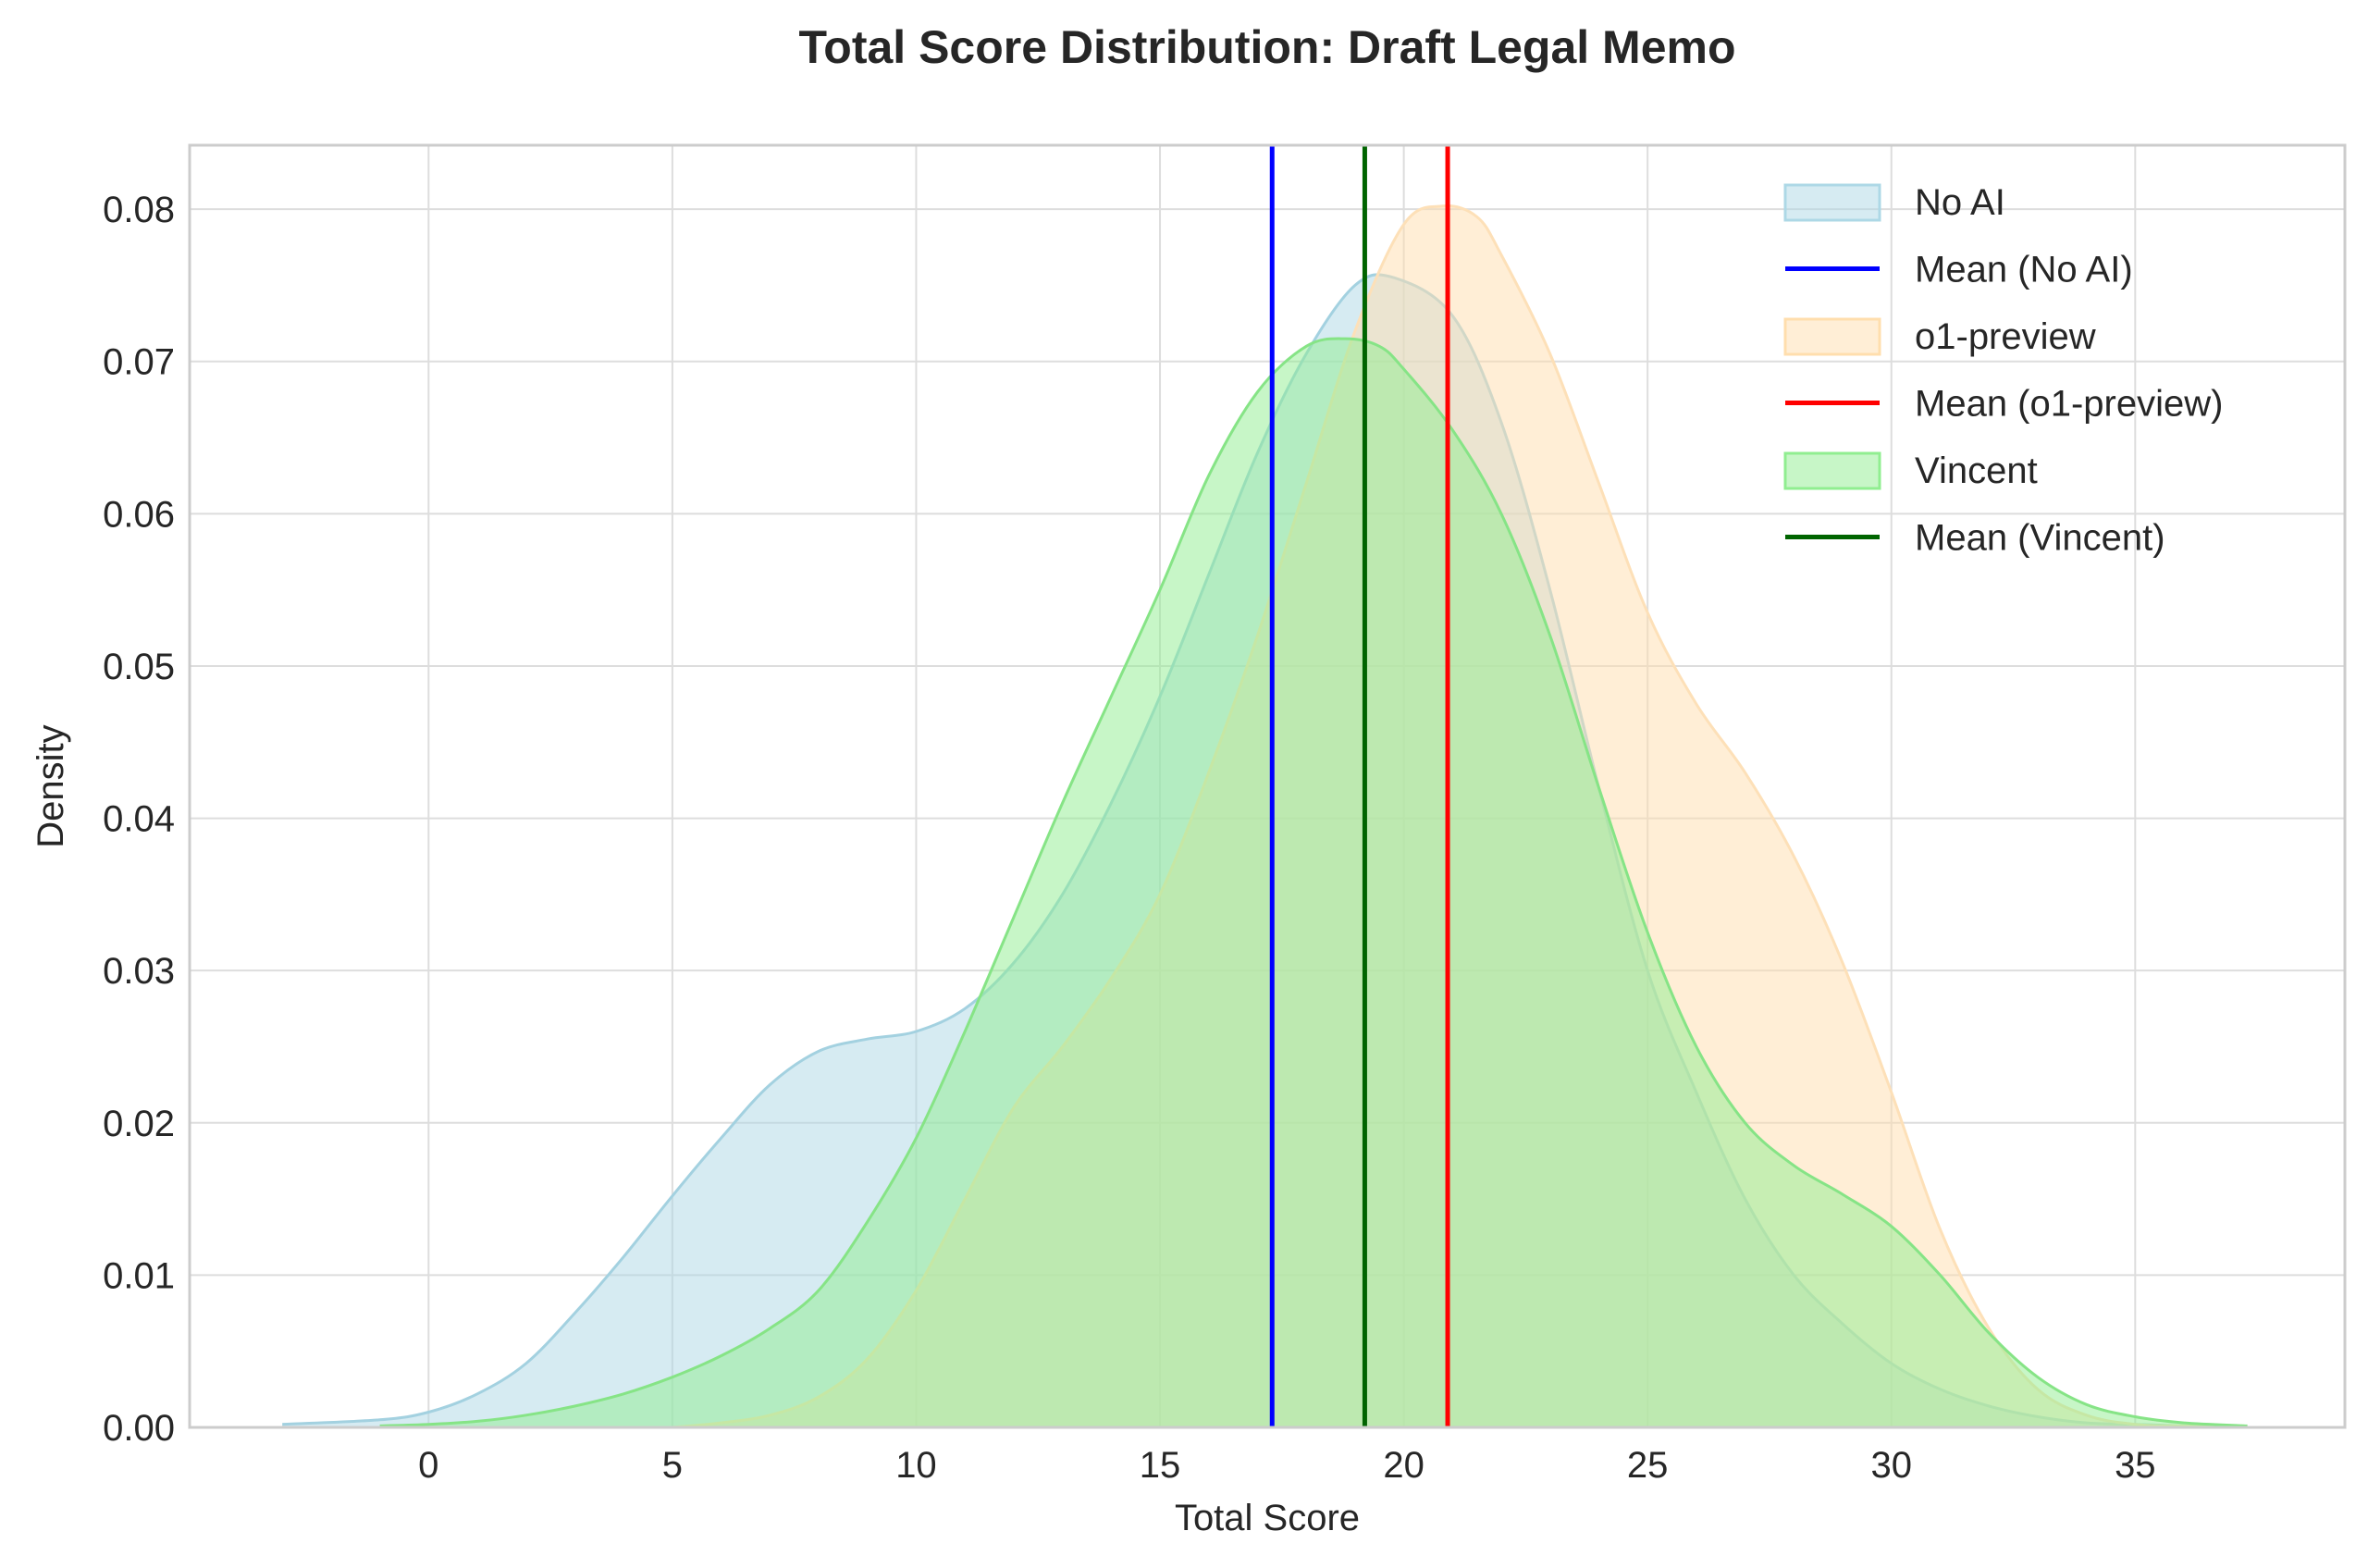  Describe the element at coordinates (1832, 470) in the screenshot. I see `legend-swatch-vincent` at that location.